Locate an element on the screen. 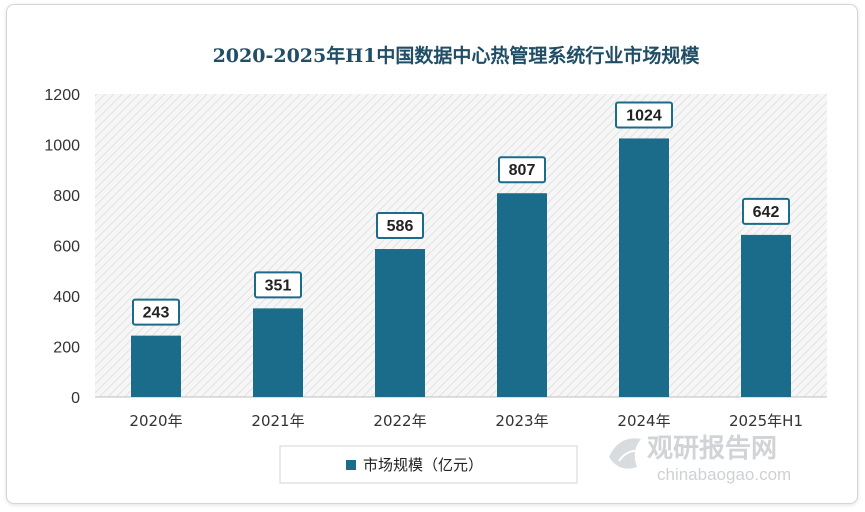 The width and height of the screenshot is (865, 512). data-label: 243 is located at coordinates (156, 313).